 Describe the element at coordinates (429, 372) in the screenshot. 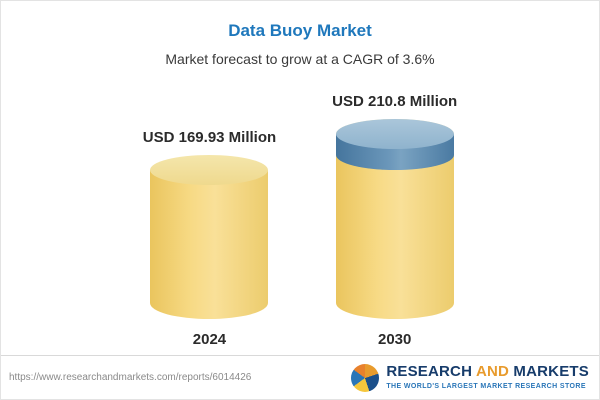

I see `brand-name-research: RESEARCH` at that location.